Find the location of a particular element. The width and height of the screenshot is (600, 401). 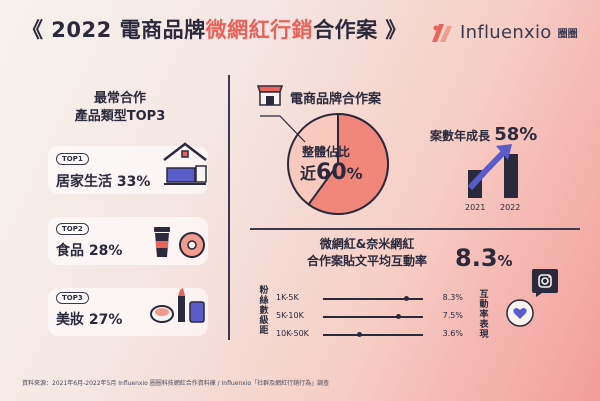

share-unit: % is located at coordinates (354, 173).